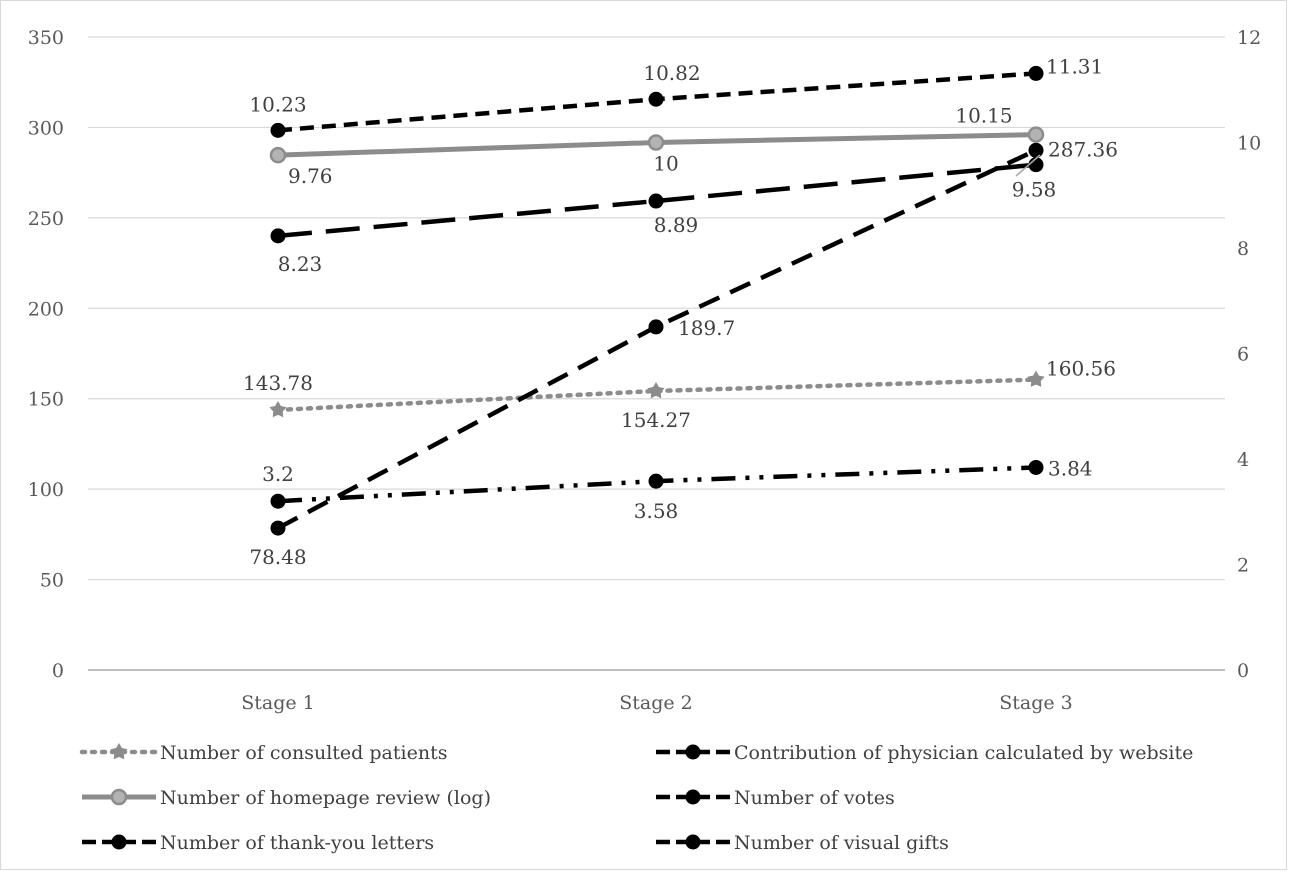  I want to click on series-line, so click(657, 200).